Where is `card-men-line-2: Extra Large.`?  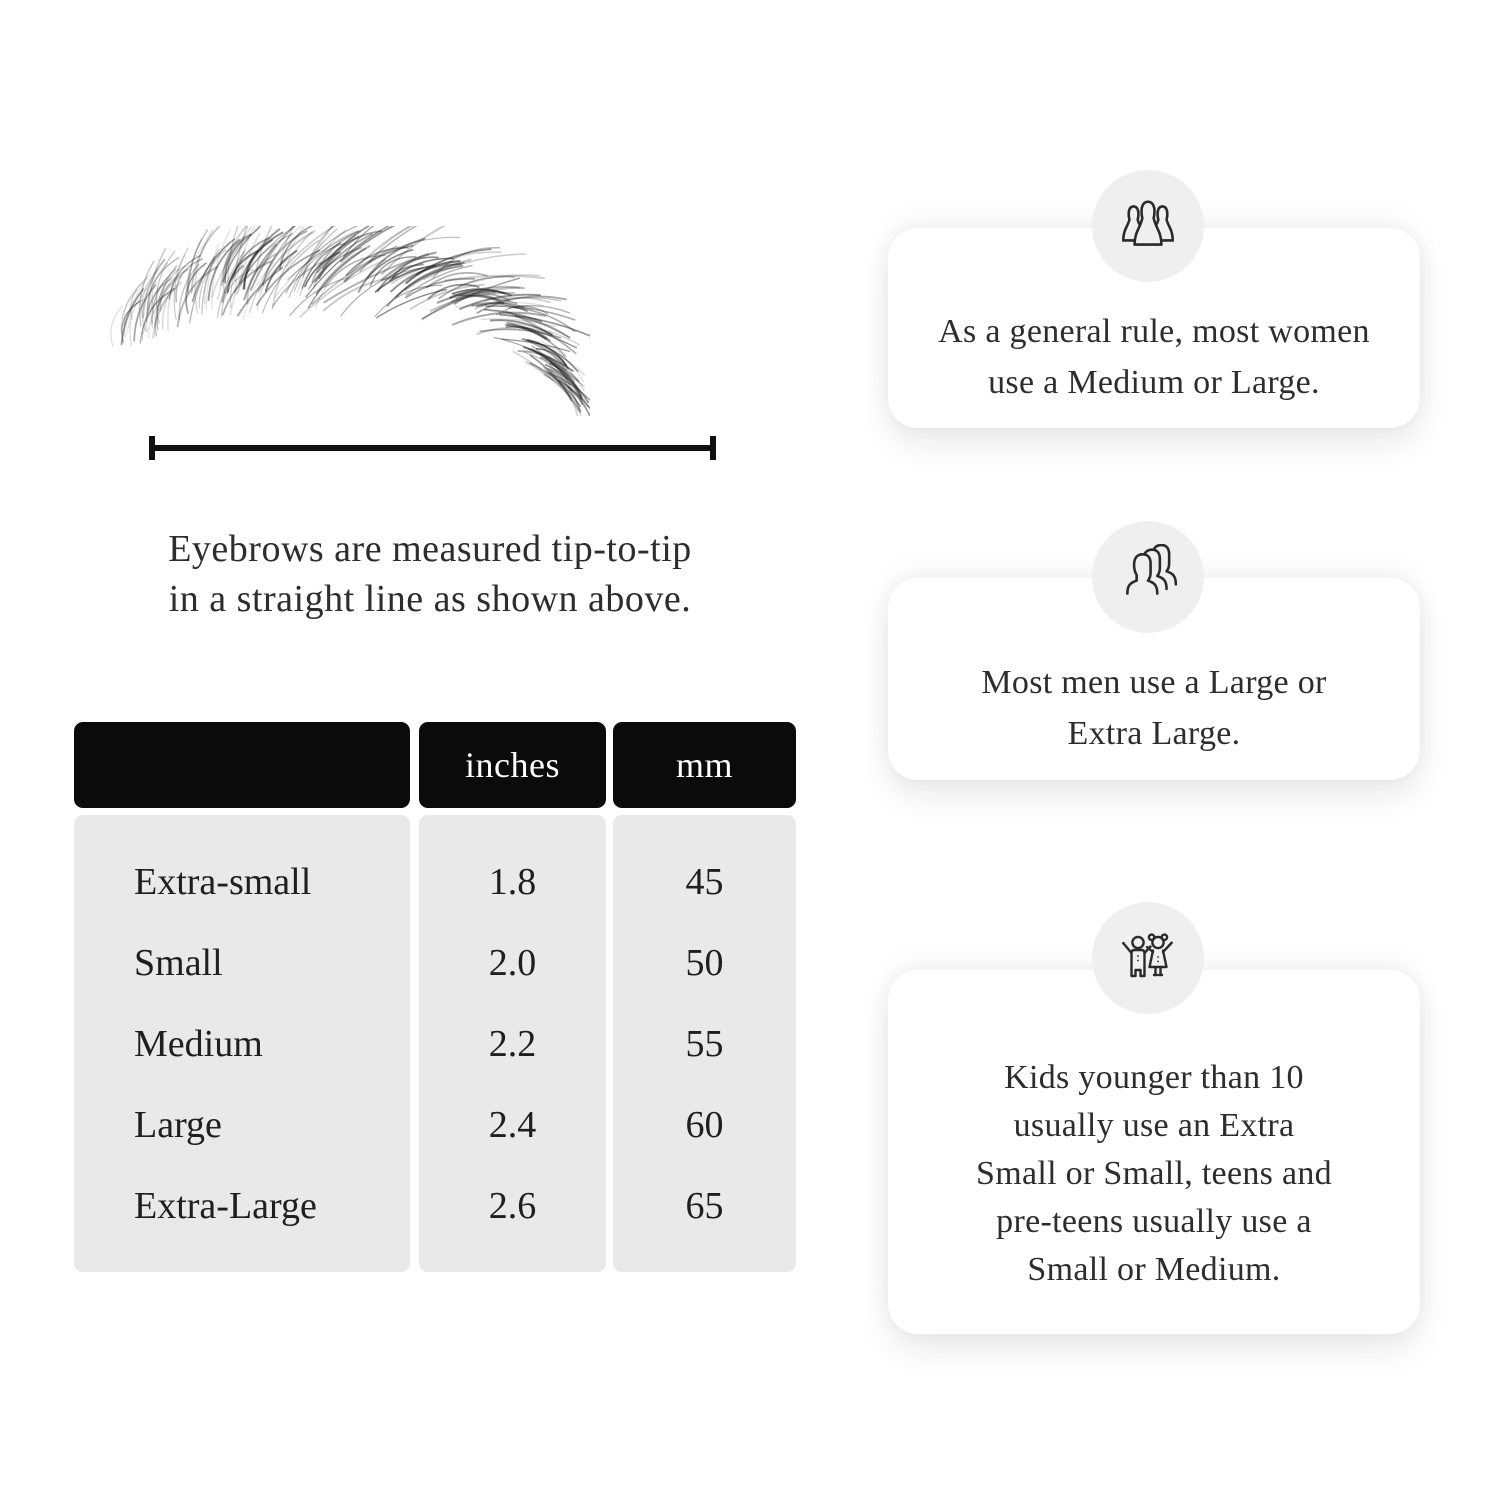
card-men-line-2: Extra Large. is located at coordinates (1154, 733).